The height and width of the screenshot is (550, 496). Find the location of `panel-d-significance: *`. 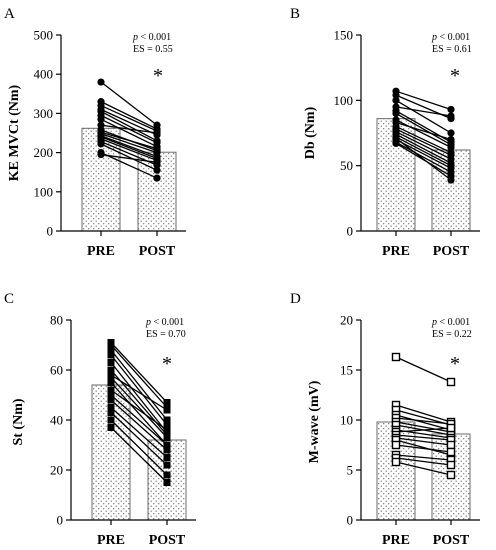

panel-d-significance: * is located at coordinates (455, 364).